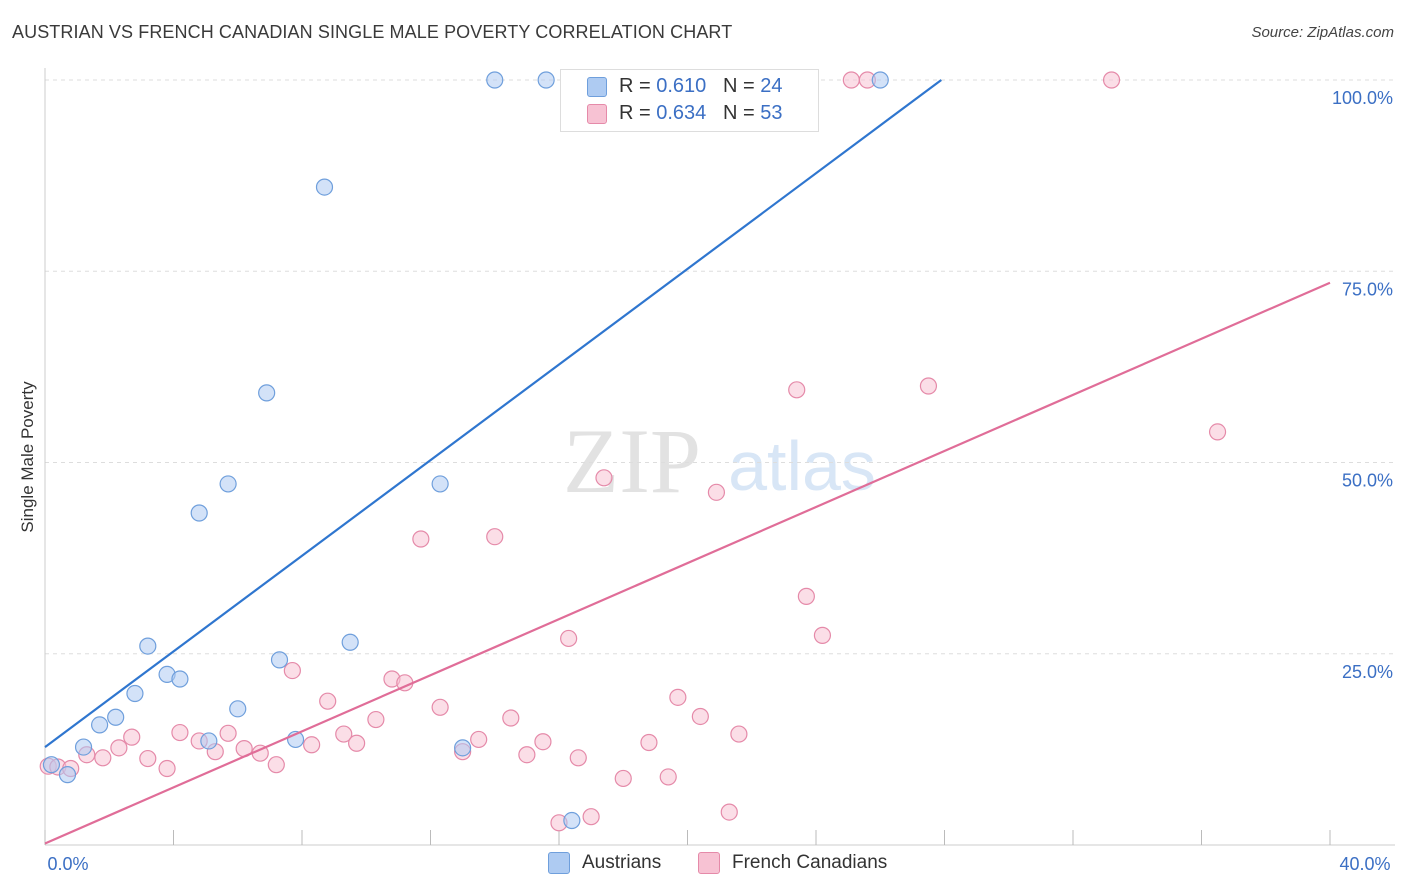 This screenshot has height=892, width=1406. I want to click on french-r-label: R =, so click(635, 112).